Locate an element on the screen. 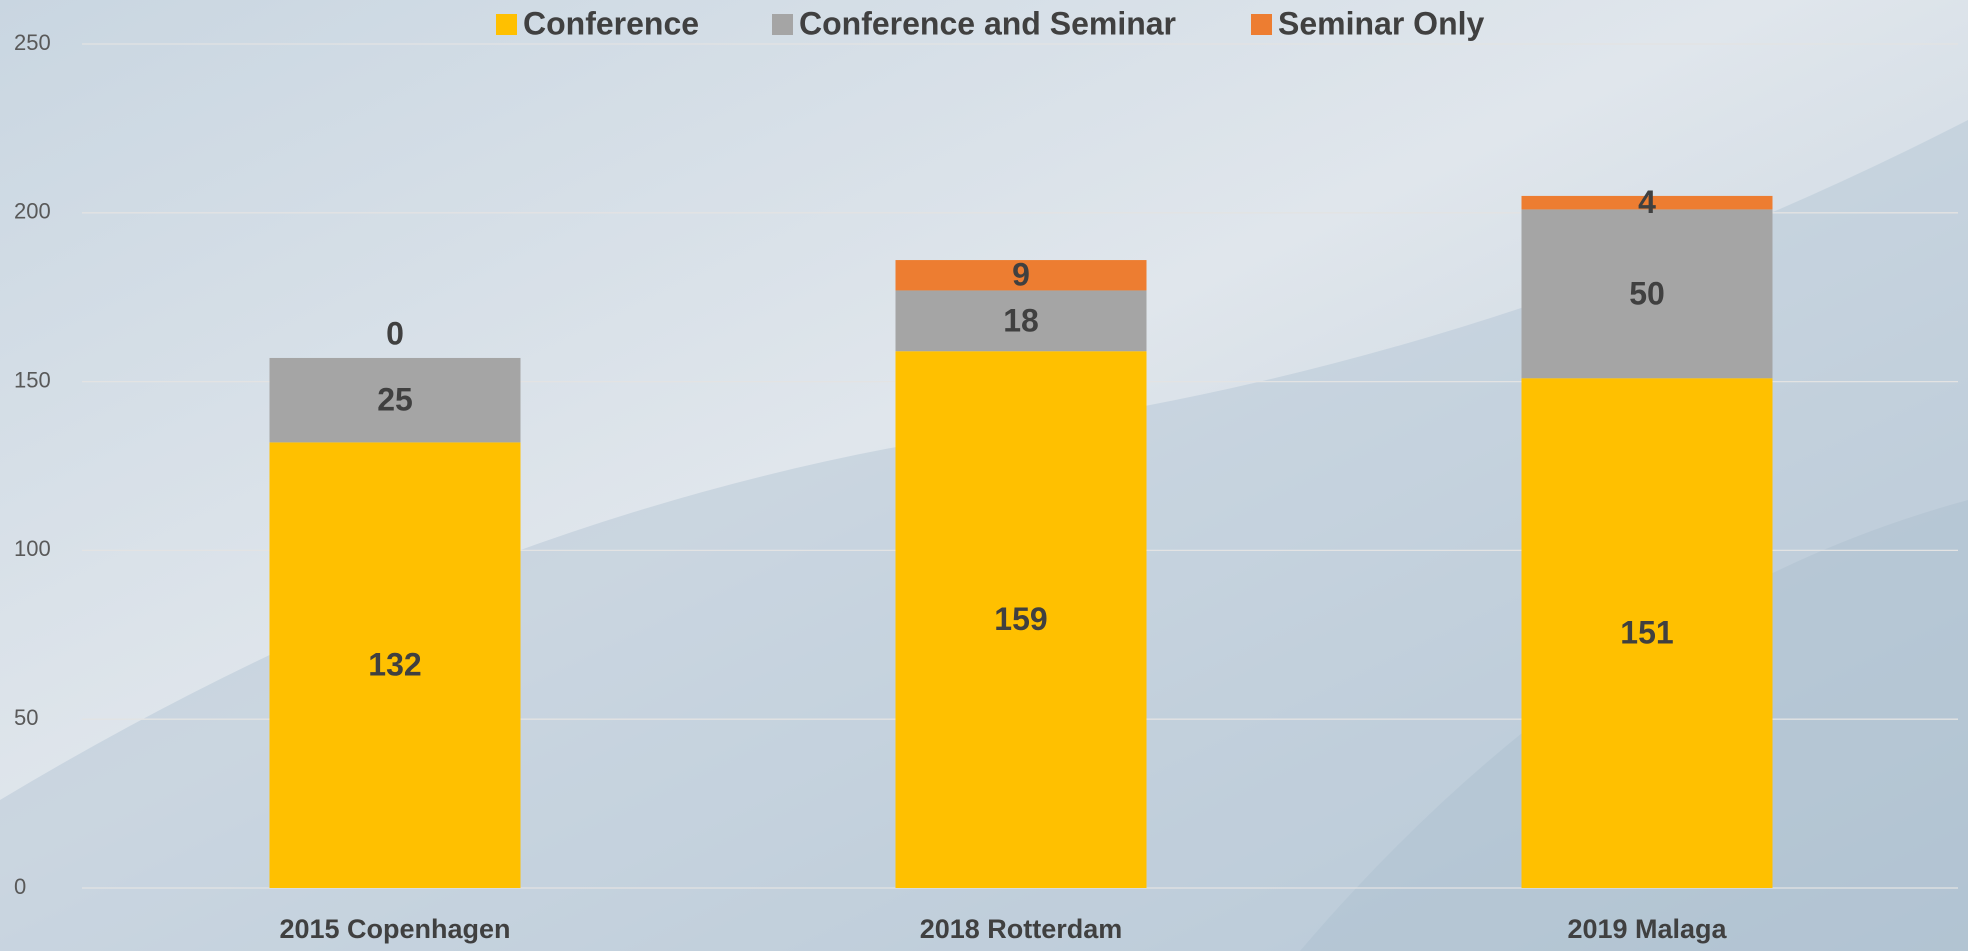  data-label: 50 is located at coordinates (1647, 293).